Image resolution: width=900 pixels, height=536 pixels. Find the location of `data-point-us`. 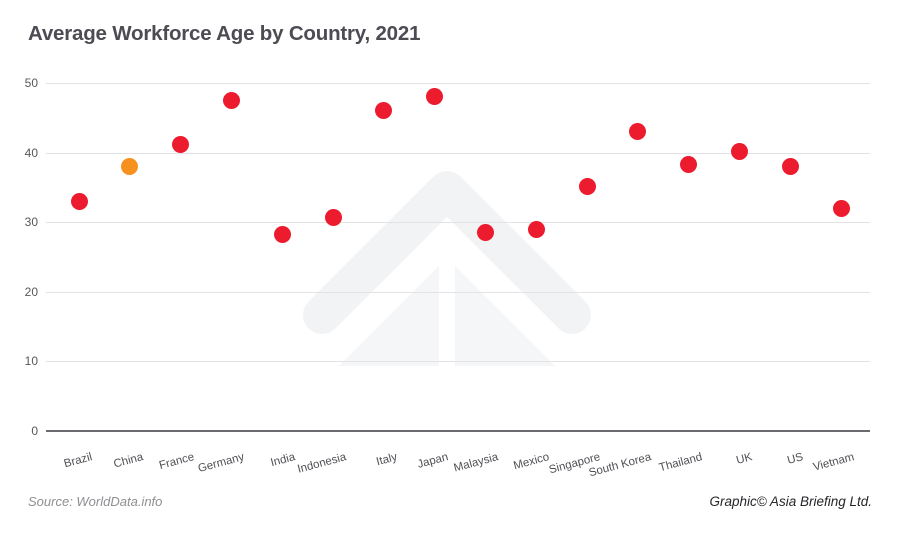

data-point-us is located at coordinates (790, 167).